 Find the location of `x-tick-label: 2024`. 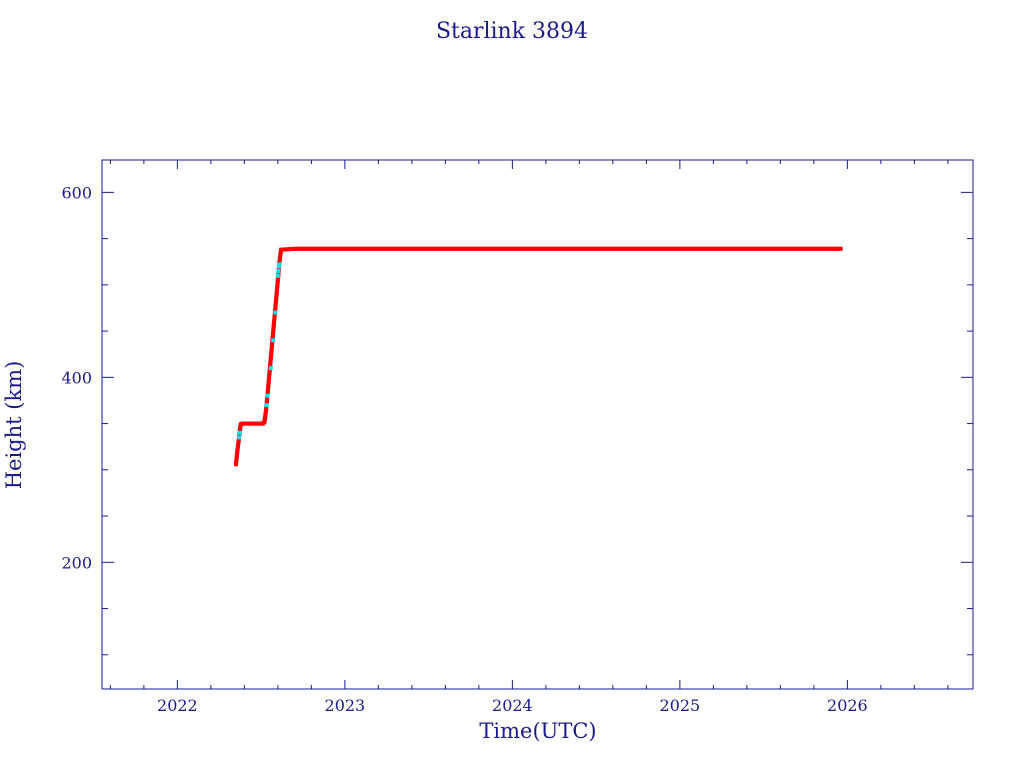

x-tick-label: 2024 is located at coordinates (512, 705).